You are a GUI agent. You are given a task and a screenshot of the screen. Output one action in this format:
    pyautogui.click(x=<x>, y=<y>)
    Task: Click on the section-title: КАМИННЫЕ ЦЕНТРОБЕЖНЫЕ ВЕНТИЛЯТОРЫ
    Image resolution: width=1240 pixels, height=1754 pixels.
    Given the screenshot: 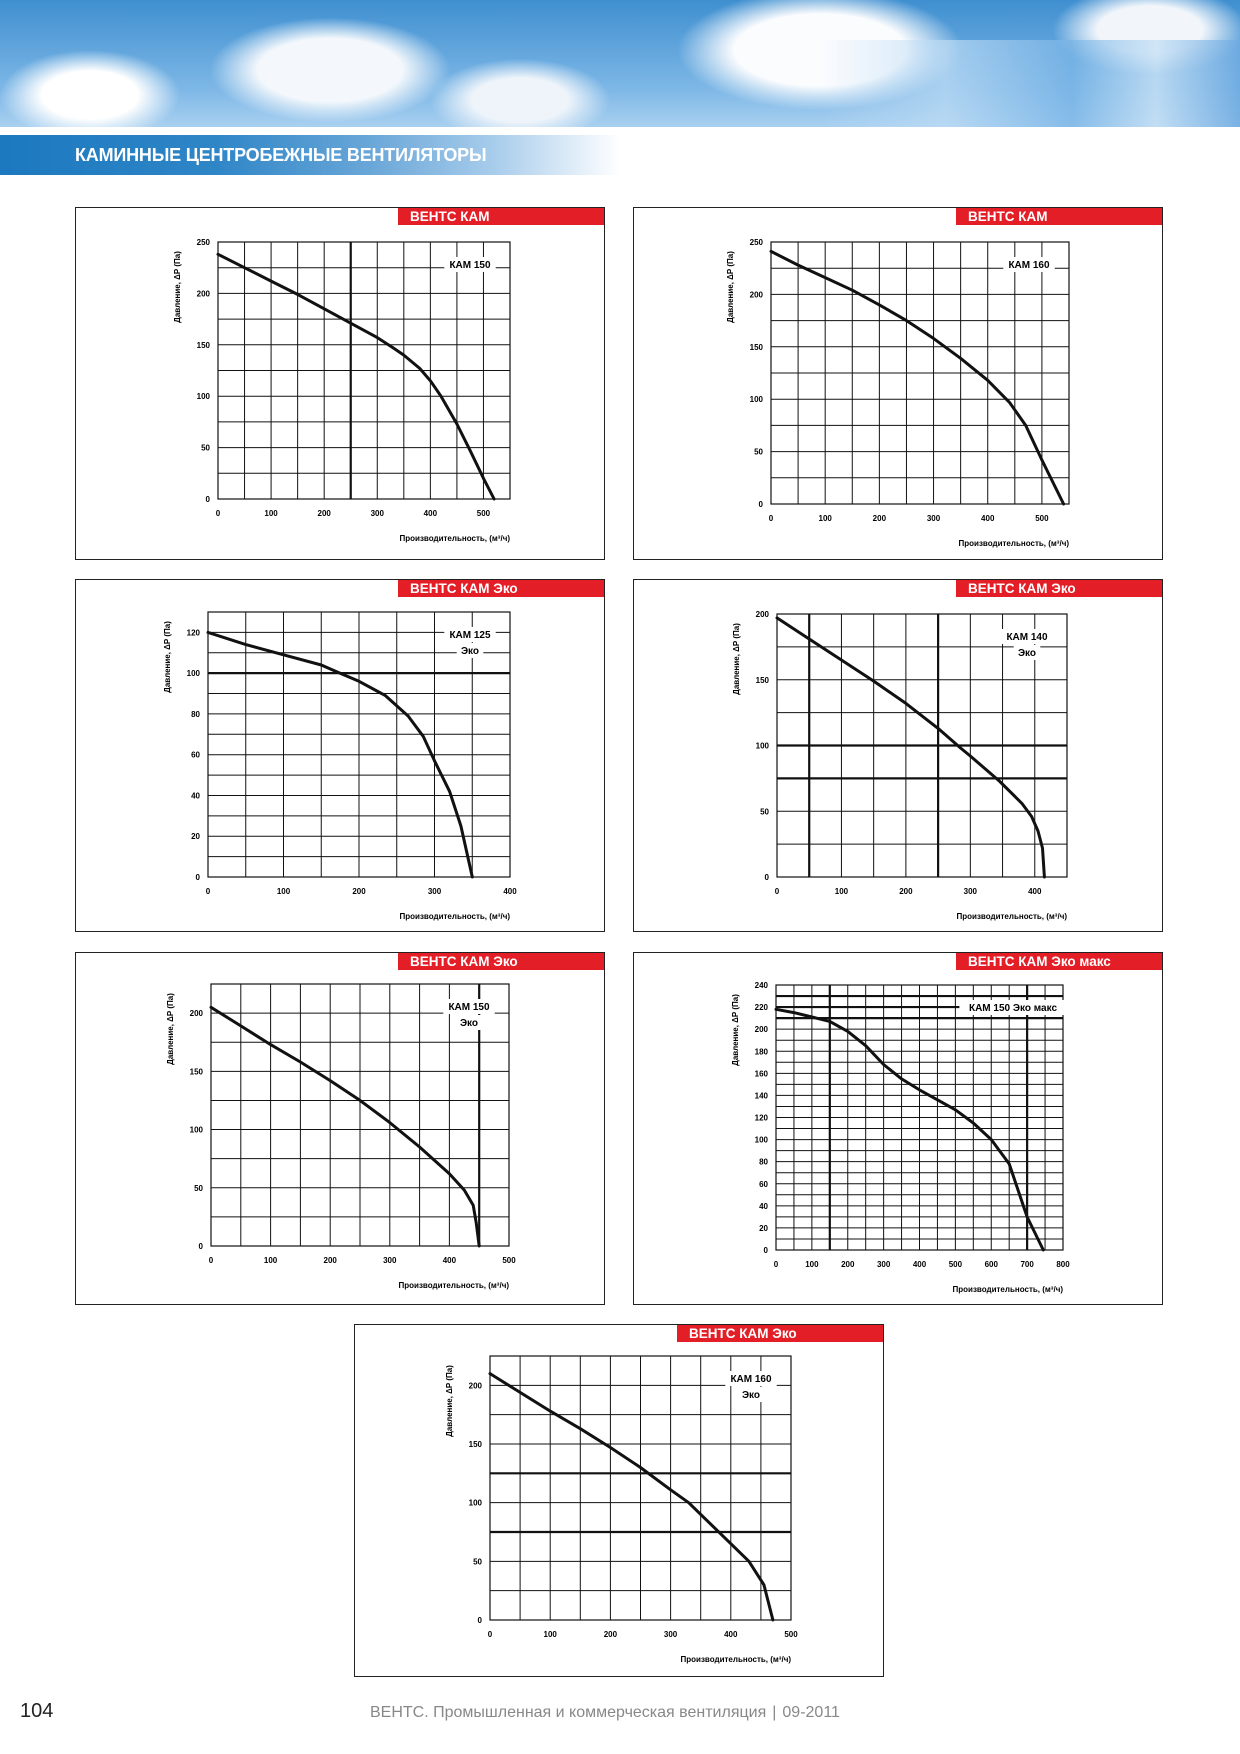 What is the action you would take?
    pyautogui.click(x=281, y=155)
    